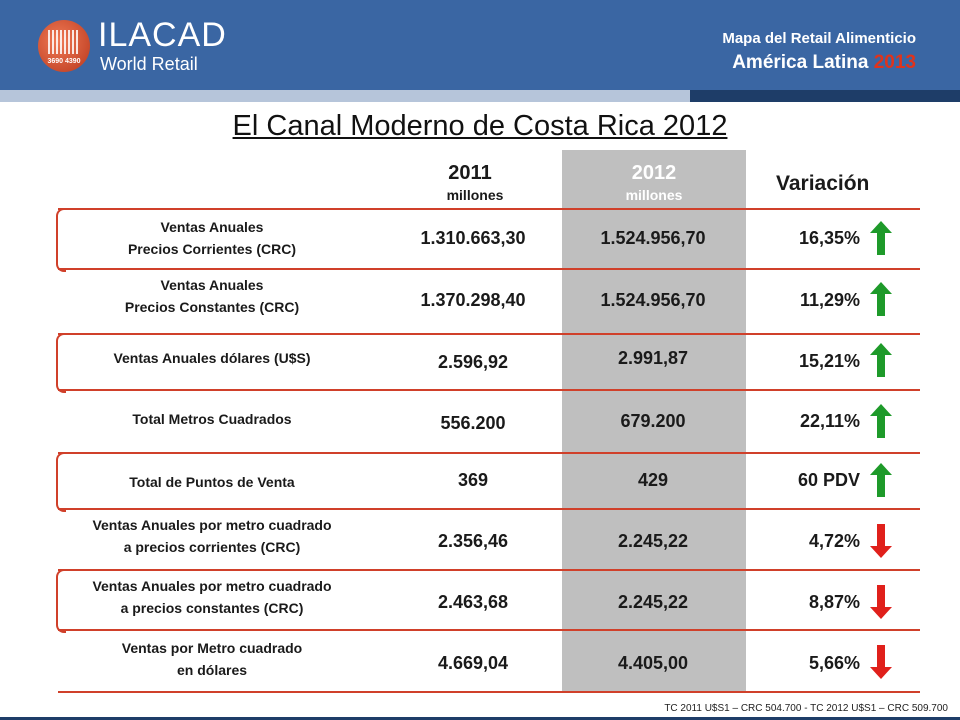 This screenshot has width=960, height=720. What do you see at coordinates (834, 541) in the screenshot?
I see `variation-value: 4,72%` at bounding box center [834, 541].